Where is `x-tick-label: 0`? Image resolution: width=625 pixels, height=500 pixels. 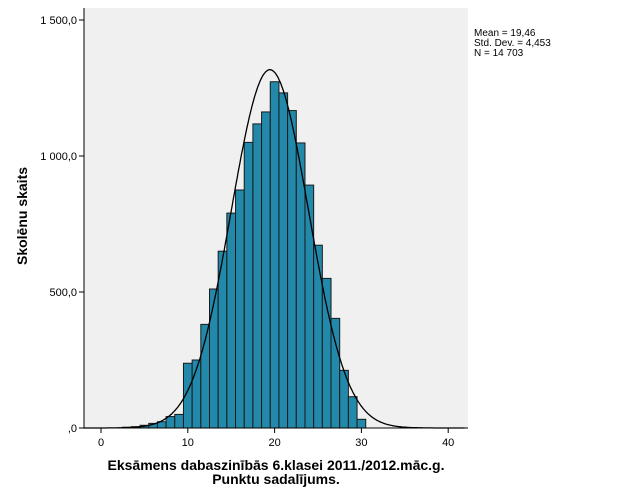
x-tick-label: 0 is located at coordinates (101, 443).